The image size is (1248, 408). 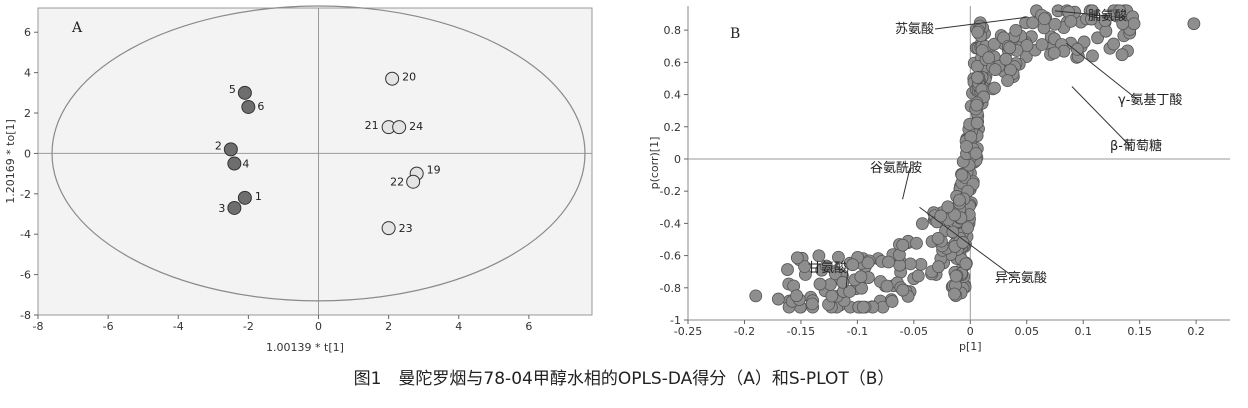 What do you see at coordinates (673, 95) in the screenshot?
I see `y-tick-label-b: 0.4` at bounding box center [673, 95].